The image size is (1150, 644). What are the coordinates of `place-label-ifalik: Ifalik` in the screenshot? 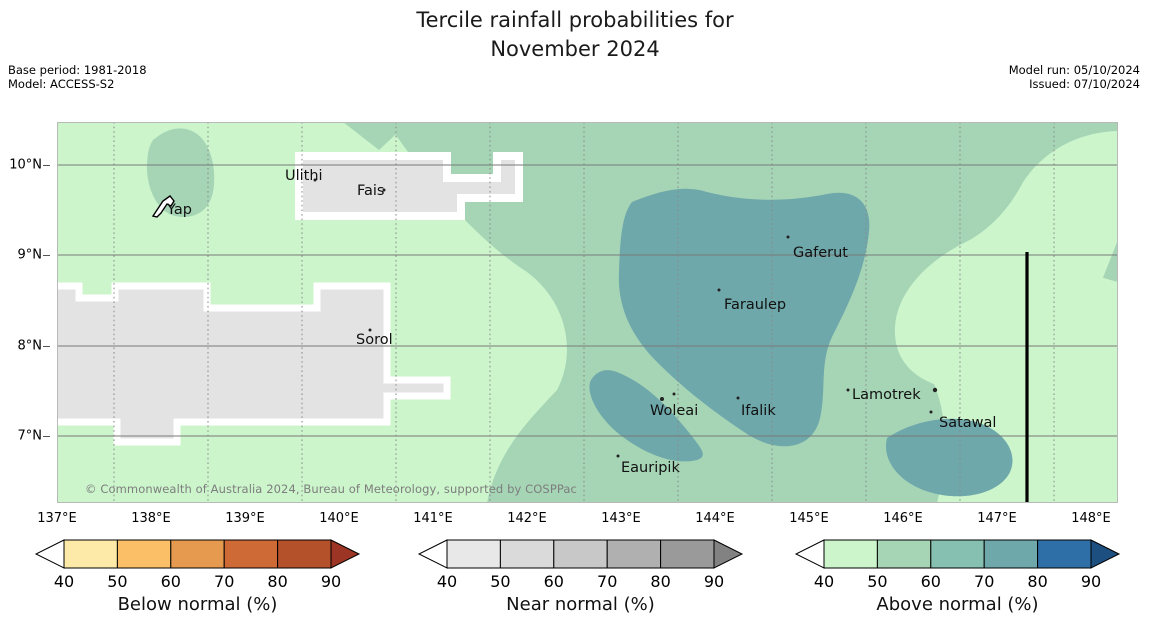 It's located at (758, 411).